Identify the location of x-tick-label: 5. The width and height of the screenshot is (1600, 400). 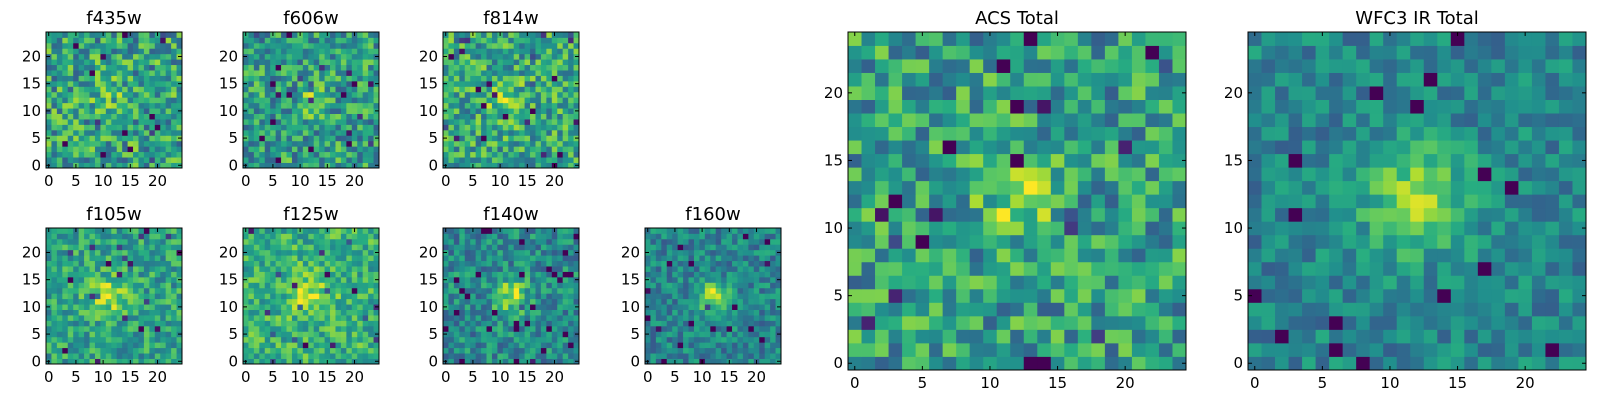
(76, 181).